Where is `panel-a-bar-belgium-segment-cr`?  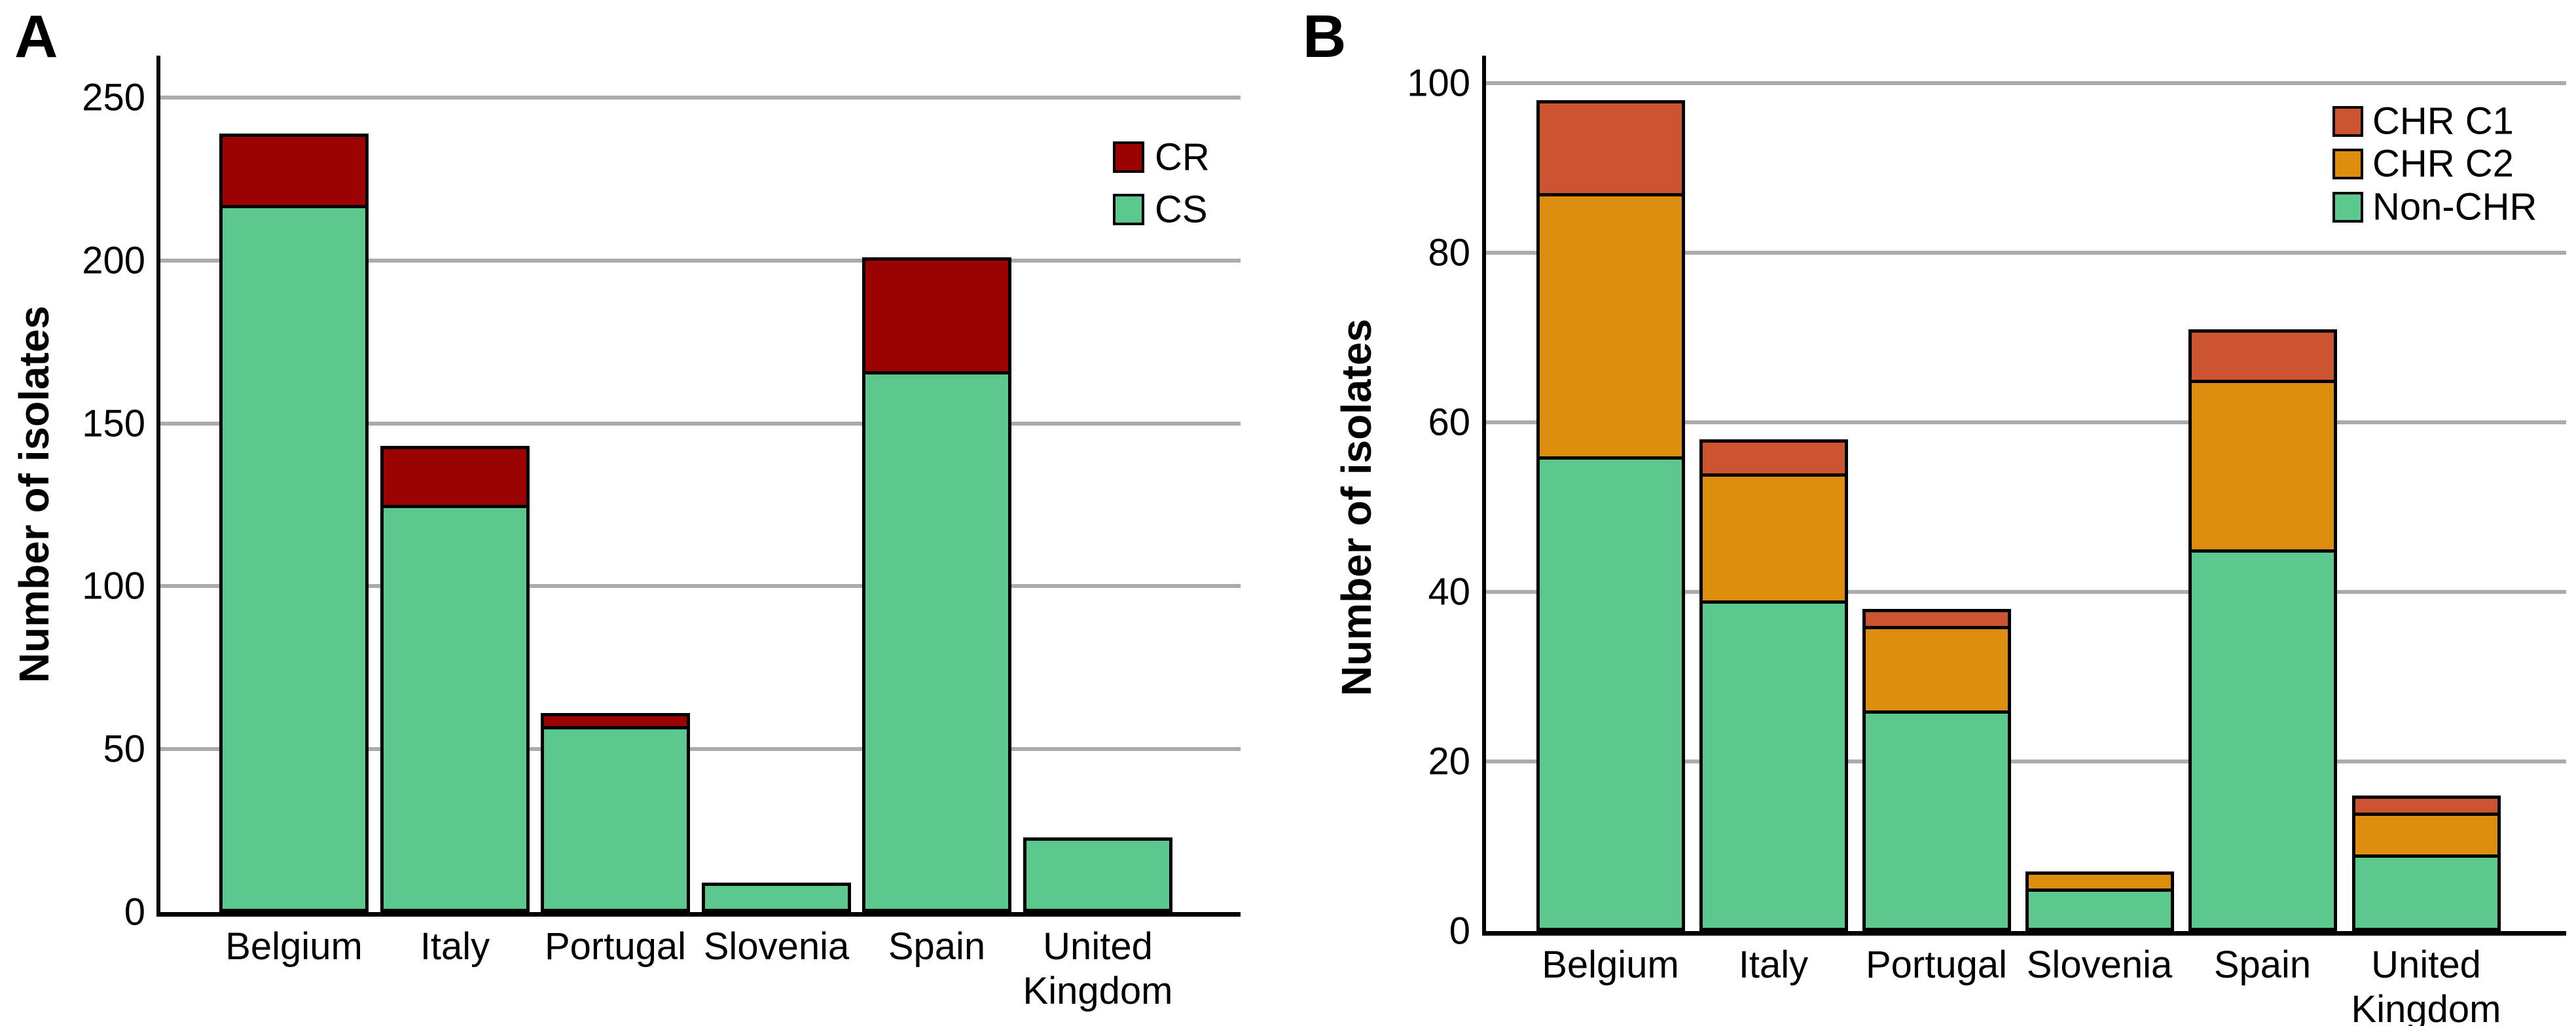 panel-a-bar-belgium-segment-cr is located at coordinates (294, 172).